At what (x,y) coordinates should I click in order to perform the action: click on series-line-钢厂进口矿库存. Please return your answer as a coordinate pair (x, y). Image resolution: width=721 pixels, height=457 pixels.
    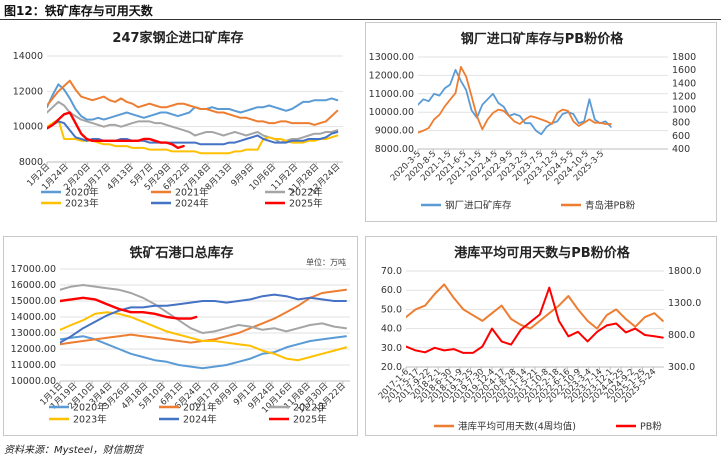
    Looking at the image, I should click on (515, 102).